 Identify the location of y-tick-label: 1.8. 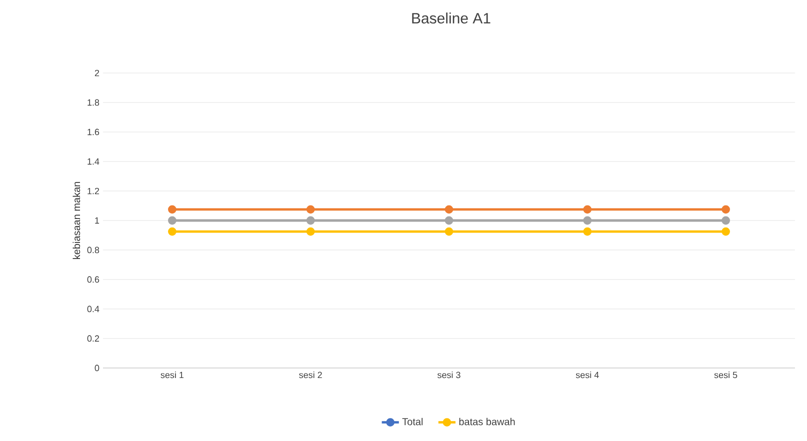
(94, 102).